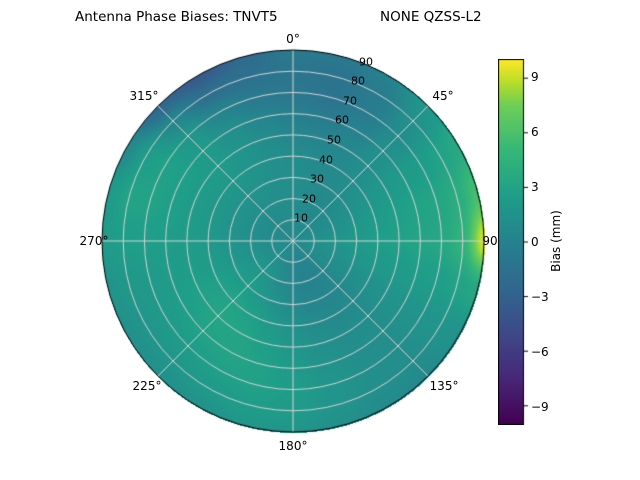 This screenshot has width=640, height=480. Describe the element at coordinates (358, 81) in the screenshot. I see `radial-label-80: 80` at that location.